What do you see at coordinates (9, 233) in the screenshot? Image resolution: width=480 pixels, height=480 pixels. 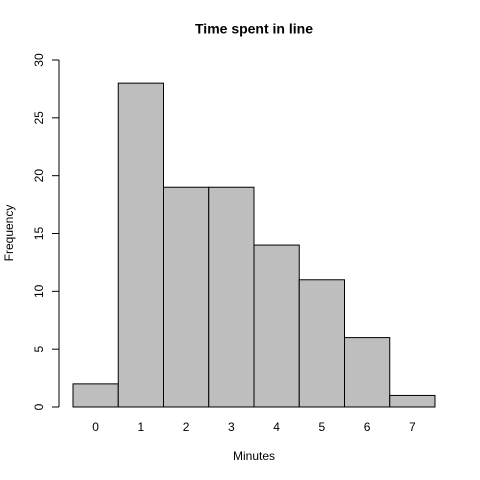 I see `y-axis-label: Frequency` at bounding box center [9, 233].